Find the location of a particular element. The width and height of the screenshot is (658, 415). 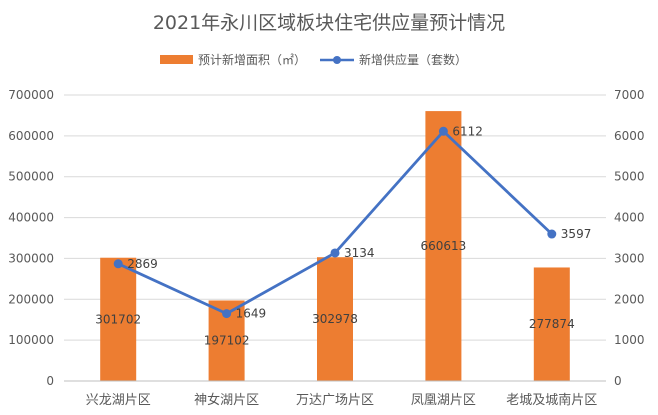

category-axis: 兴龙湖片区 神女湖片区 万达广场片区 凤凰湖片区 老城及城南片区 is located at coordinates (335, 394).